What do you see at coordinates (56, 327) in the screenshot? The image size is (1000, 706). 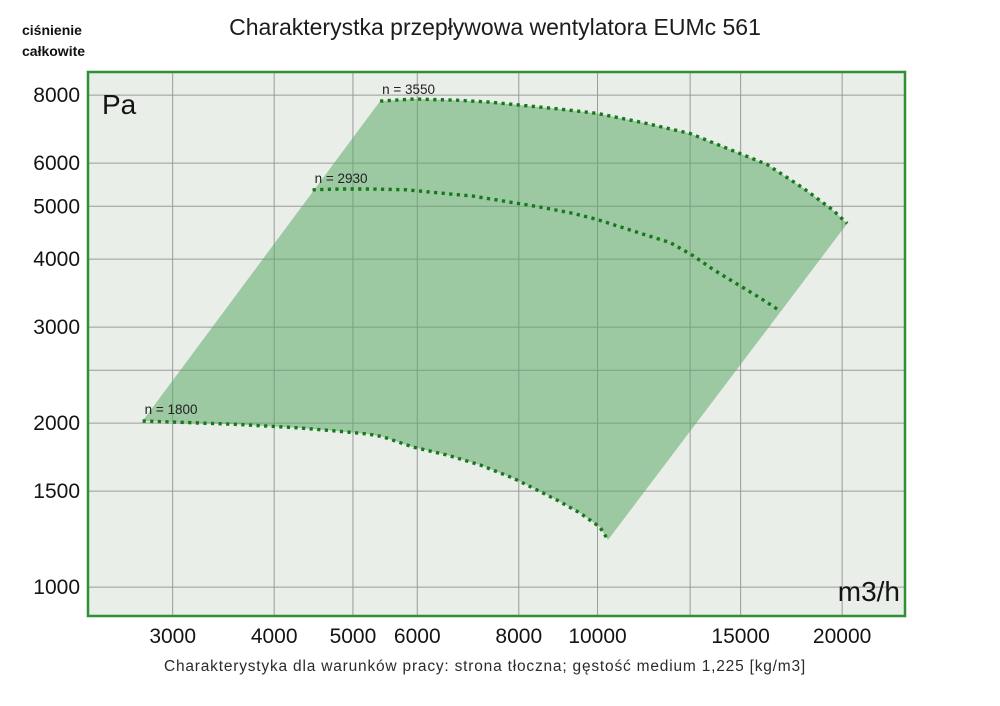 I see `y-tick-label-3000: 3000` at bounding box center [56, 327].